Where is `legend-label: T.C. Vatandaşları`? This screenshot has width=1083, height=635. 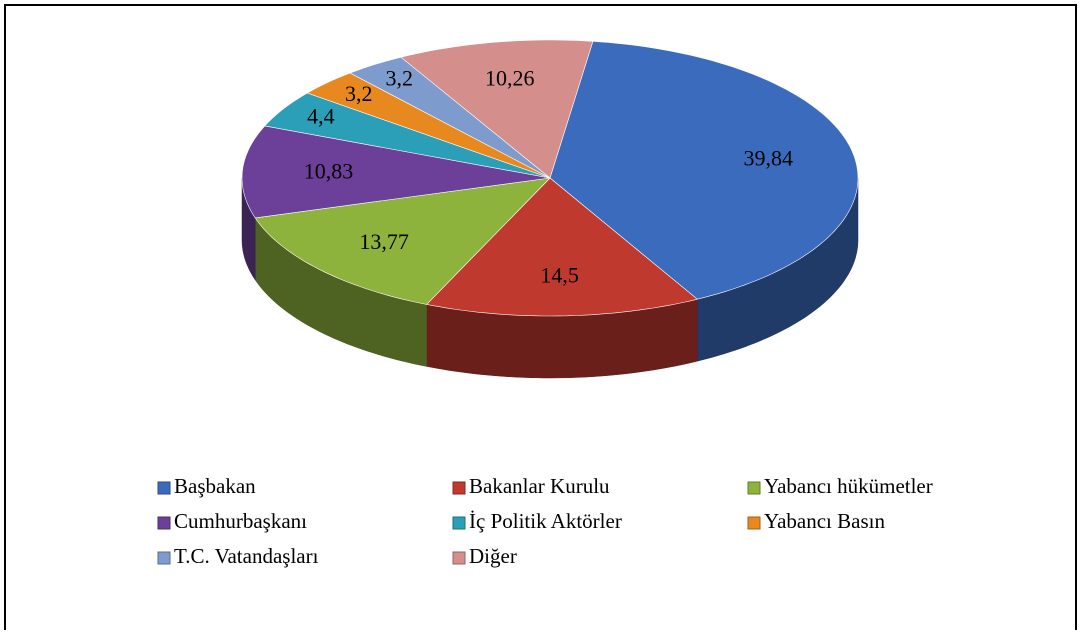 legend-label: T.C. Vatandaşları is located at coordinates (246, 556).